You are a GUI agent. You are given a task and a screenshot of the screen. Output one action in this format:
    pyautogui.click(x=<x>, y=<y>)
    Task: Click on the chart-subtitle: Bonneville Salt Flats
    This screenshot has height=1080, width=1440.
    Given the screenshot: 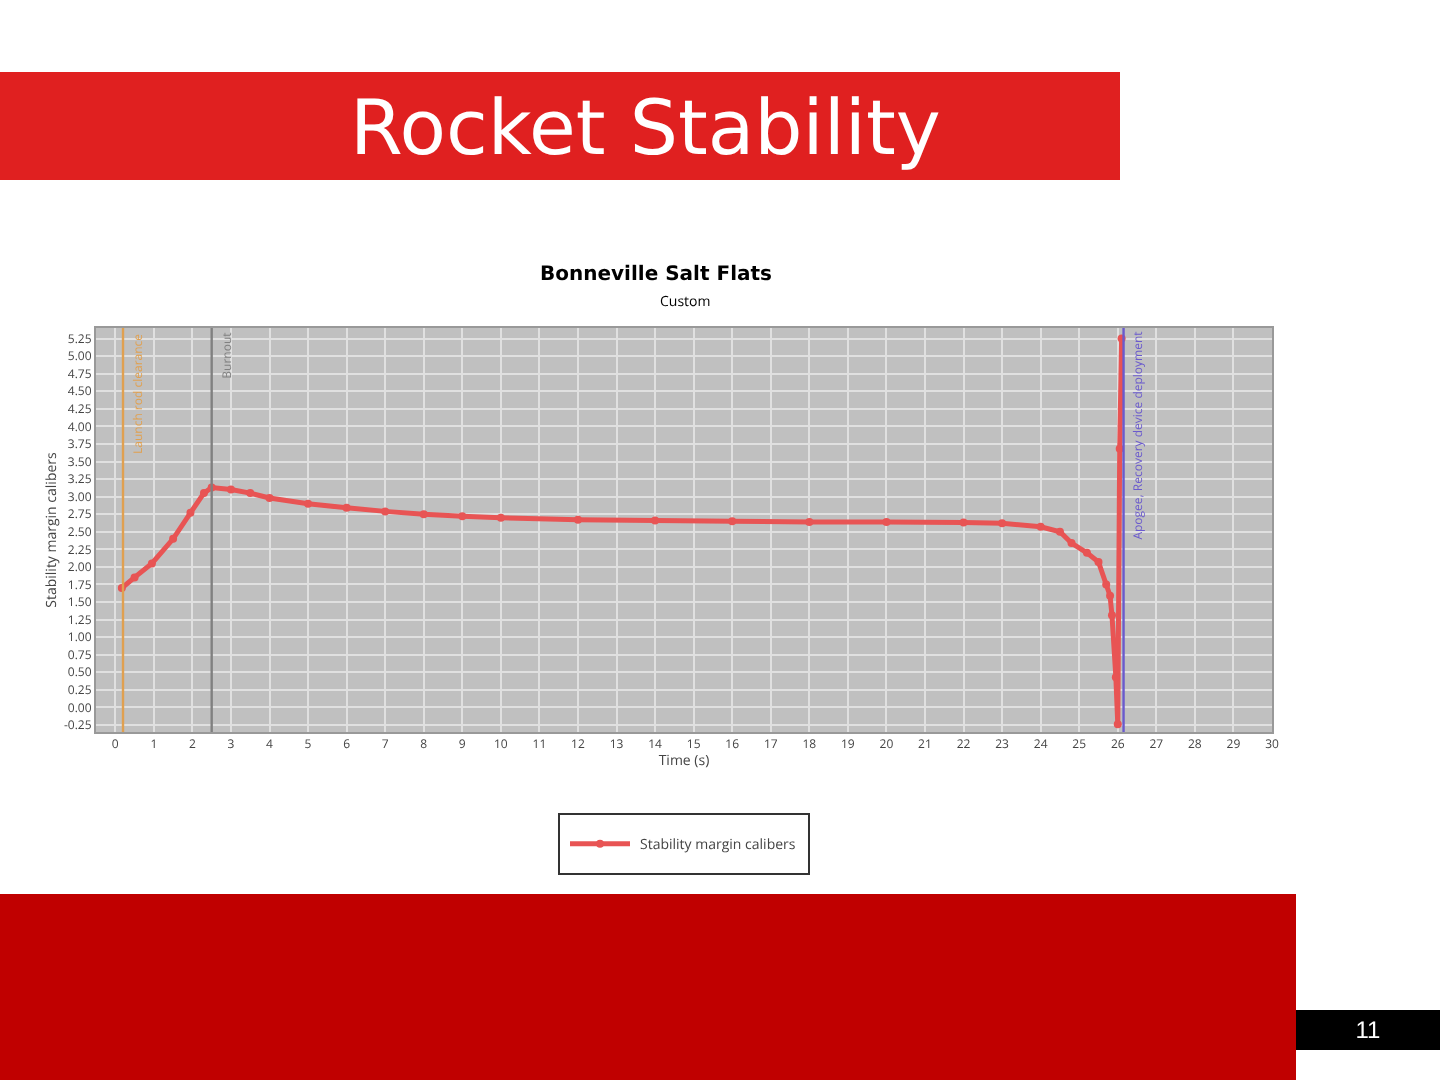 What is the action you would take?
    pyautogui.click(x=656, y=274)
    